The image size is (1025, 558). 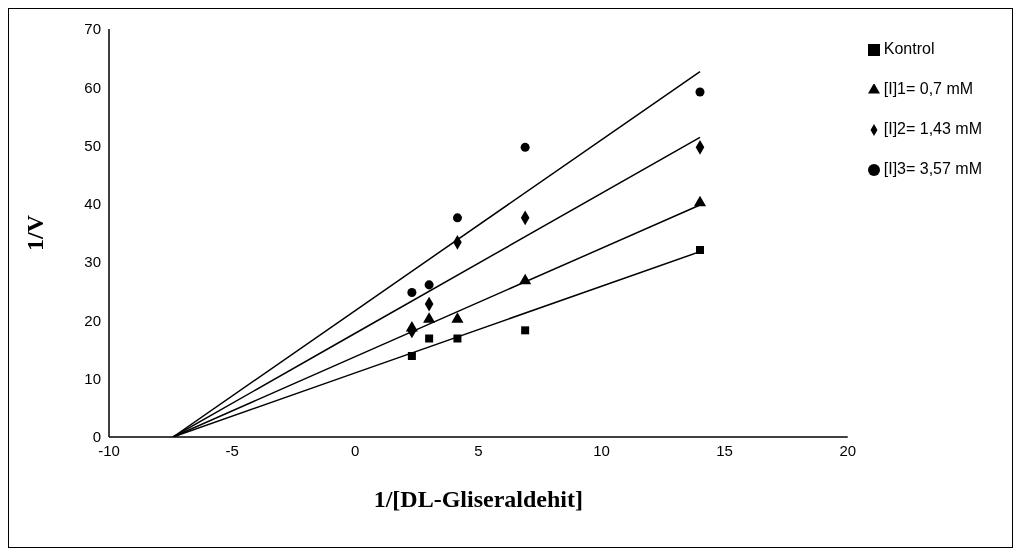 I want to click on legend-label: [I]1= 0,7 mM, so click(x=928, y=88).